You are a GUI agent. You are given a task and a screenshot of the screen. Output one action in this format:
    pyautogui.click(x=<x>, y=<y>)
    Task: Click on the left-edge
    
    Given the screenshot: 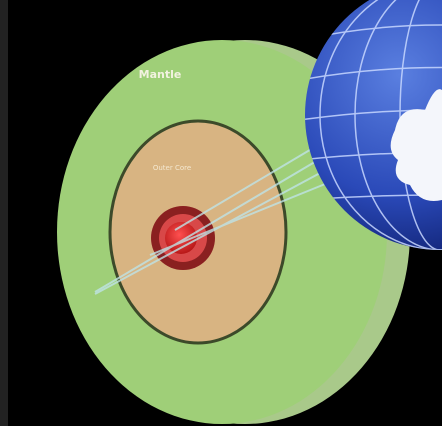 What is the action you would take?
    pyautogui.click(x=4, y=213)
    